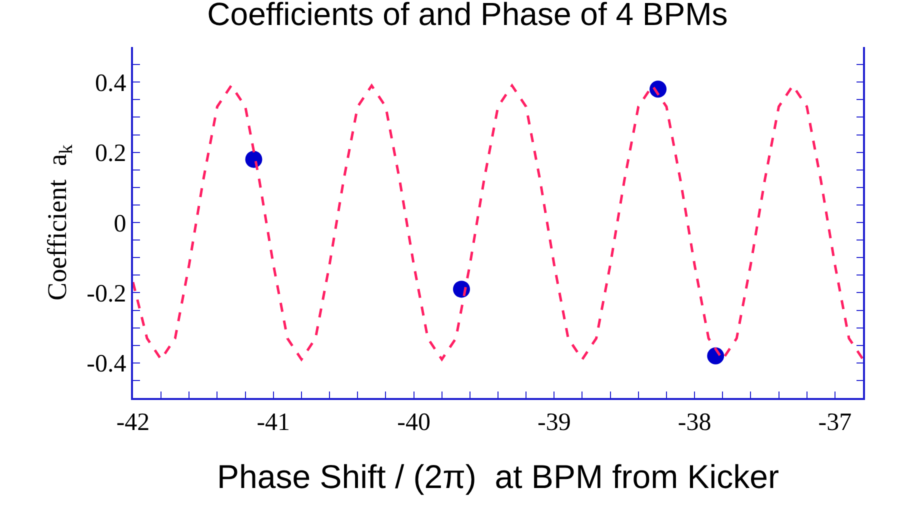 This screenshot has height=518, width=899. I want to click on x-tick-label: -38, so click(695, 422).